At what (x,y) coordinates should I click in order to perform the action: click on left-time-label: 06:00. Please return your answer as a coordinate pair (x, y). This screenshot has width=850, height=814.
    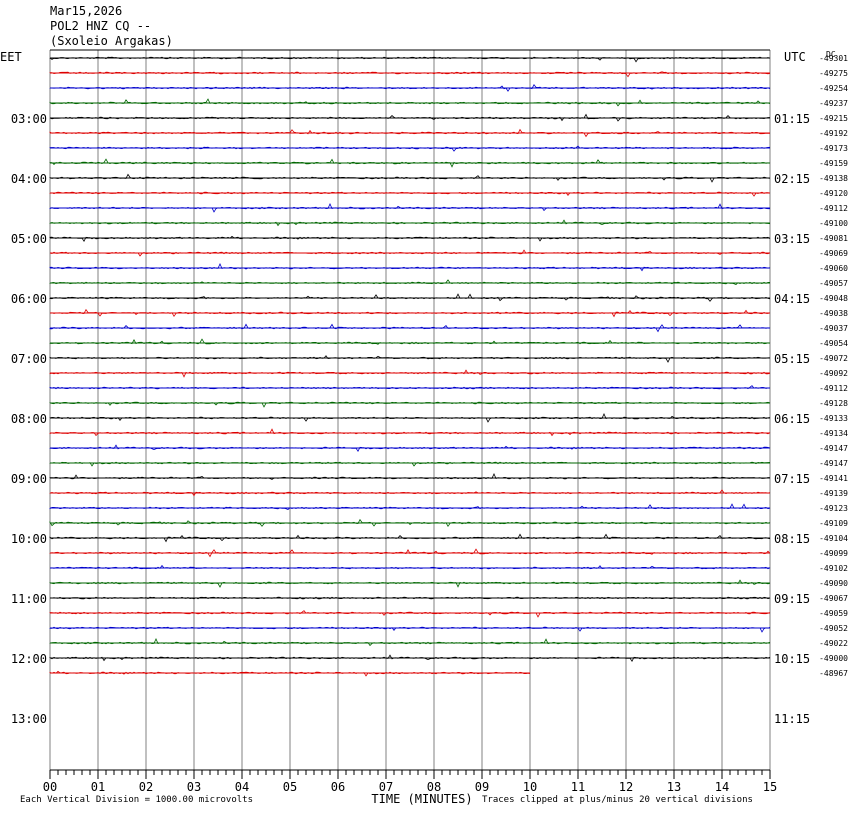
    Looking at the image, I should click on (29, 299).